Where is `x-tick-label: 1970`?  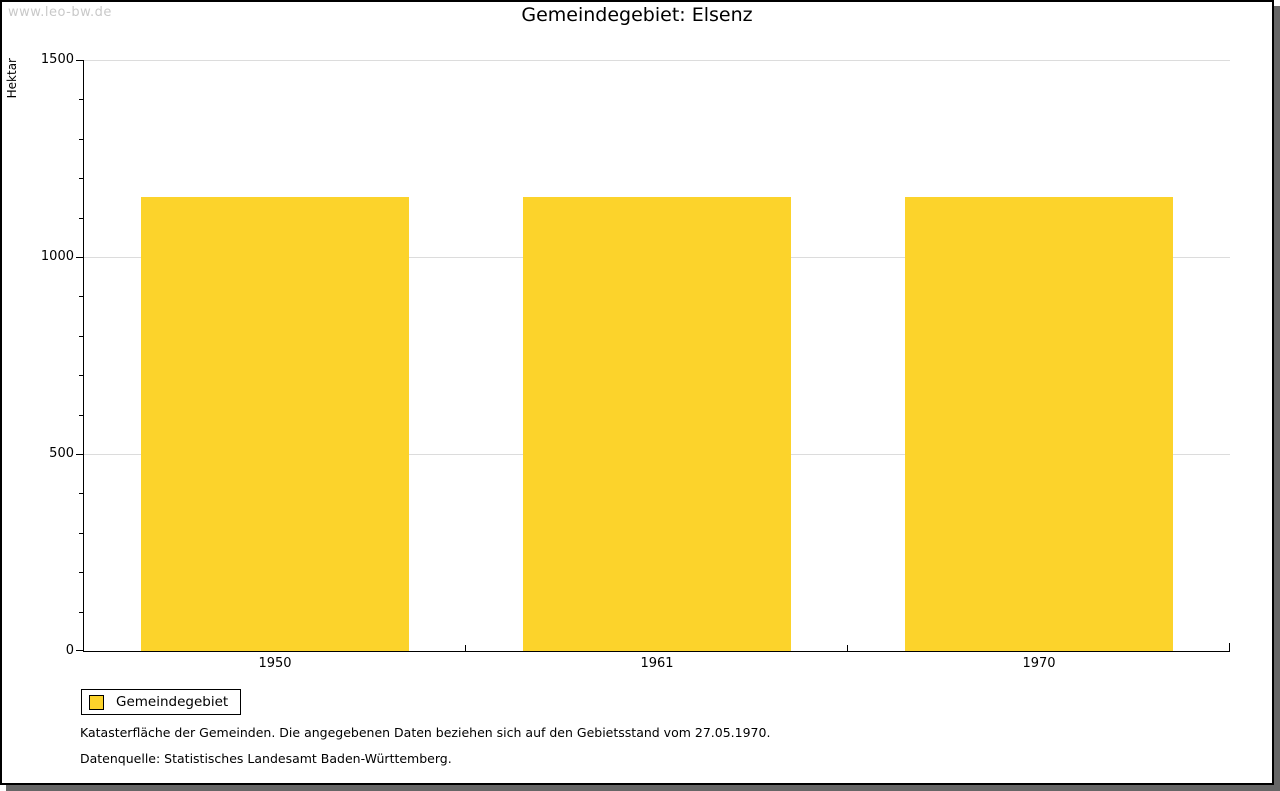
x-tick-label: 1970 is located at coordinates (1039, 663).